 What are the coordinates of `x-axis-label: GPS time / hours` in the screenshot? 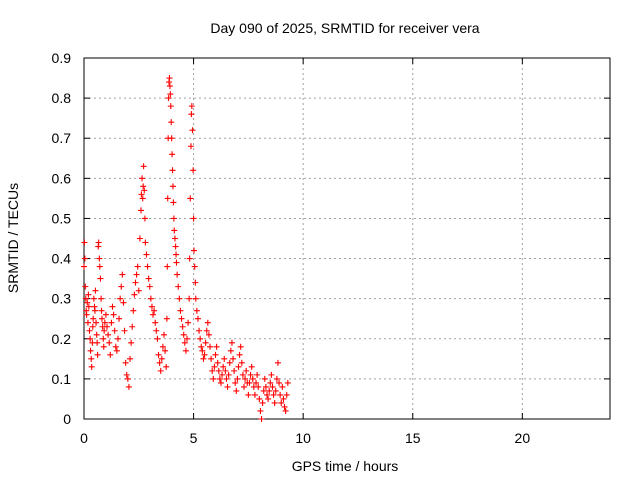 It's located at (345, 466).